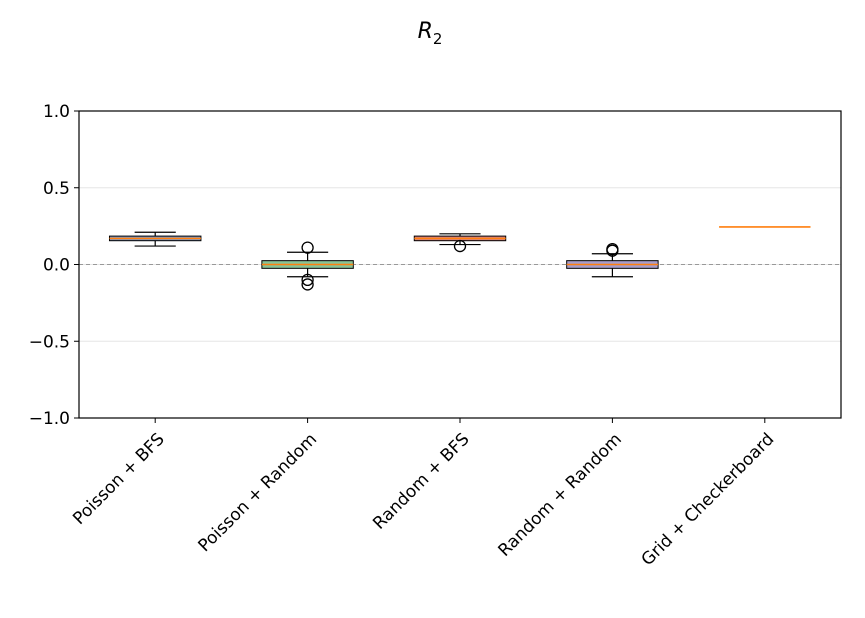 This screenshot has width=865, height=618. Describe the element at coordinates (56, 266) in the screenshot. I see `y-tick-label-2: 0.0` at that location.